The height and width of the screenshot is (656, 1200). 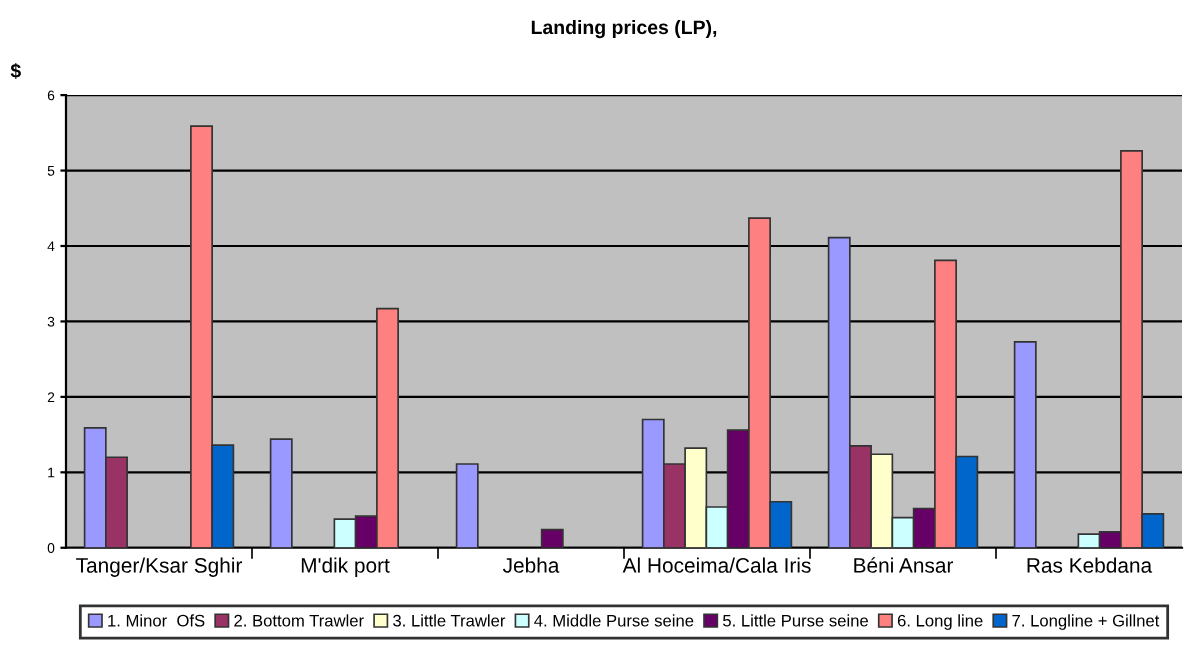 I want to click on x-tick-label: Ras Kebdana, so click(x=1090, y=565).